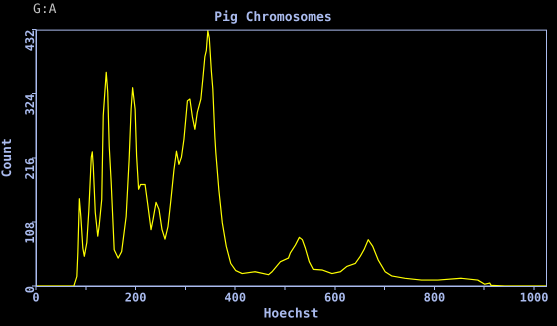  I want to click on x-tick-label: 400, so click(235, 297).